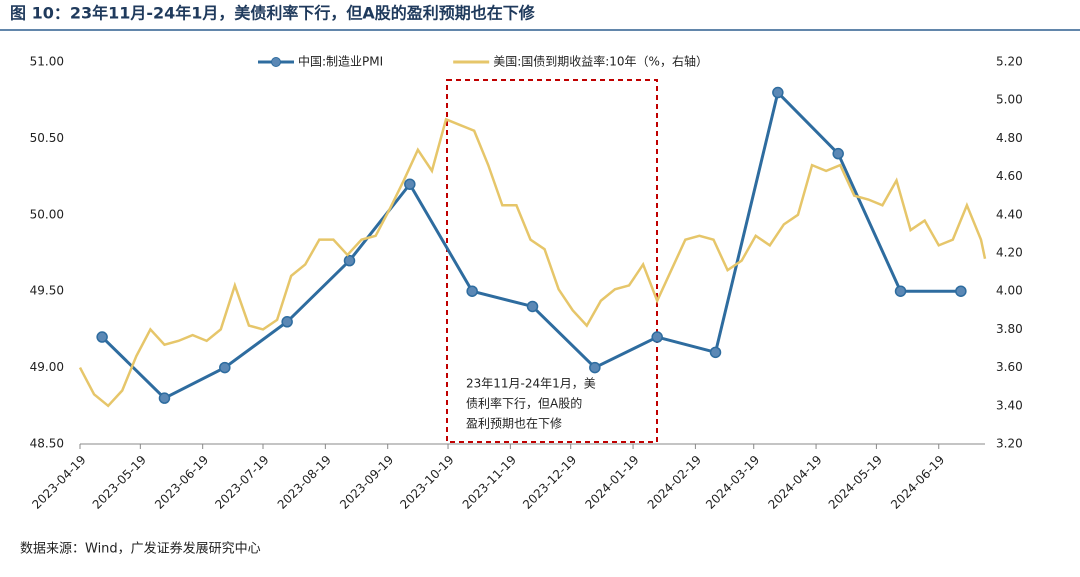 The width and height of the screenshot is (1080, 577). What do you see at coordinates (140, 549) in the screenshot?
I see `source: 数据来源：Wind，广发证券发展研究中心` at bounding box center [140, 549].